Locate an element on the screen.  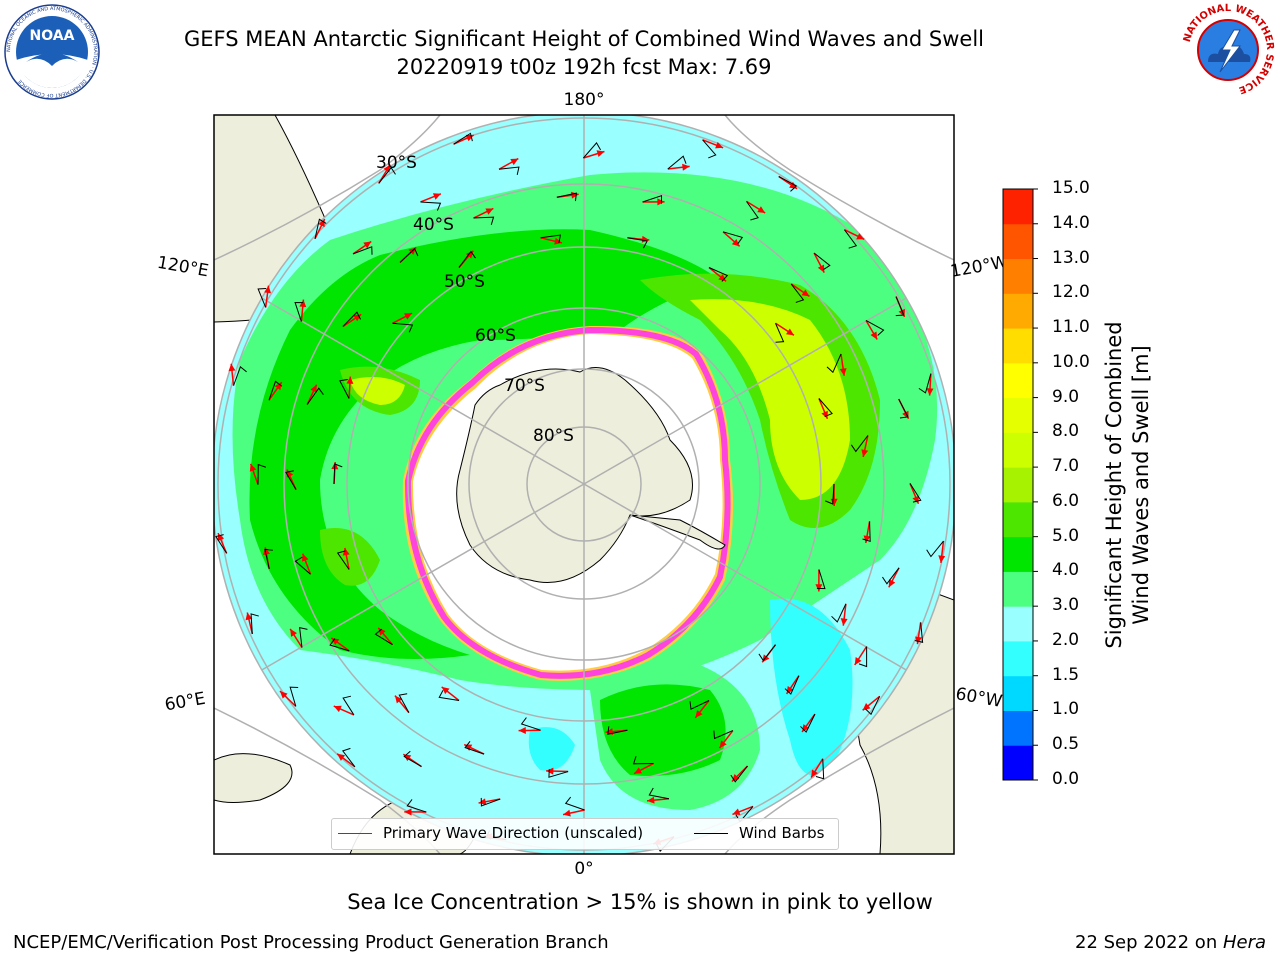
noaa-logo-text: NOAA is located at coordinates (52, 36).